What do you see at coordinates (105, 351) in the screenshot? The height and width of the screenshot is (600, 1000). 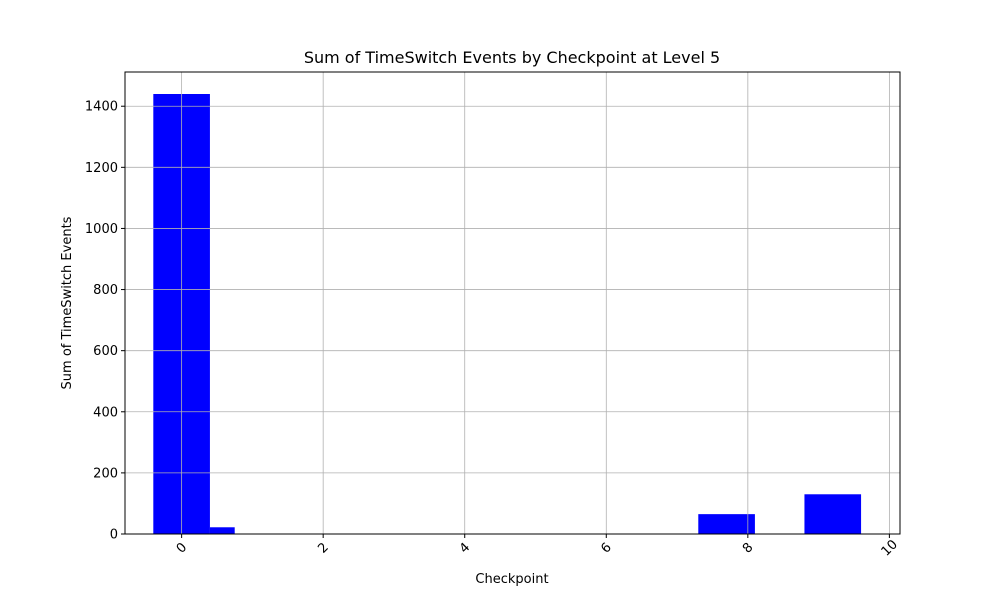 I see `y-tick-label: 600` at bounding box center [105, 351].